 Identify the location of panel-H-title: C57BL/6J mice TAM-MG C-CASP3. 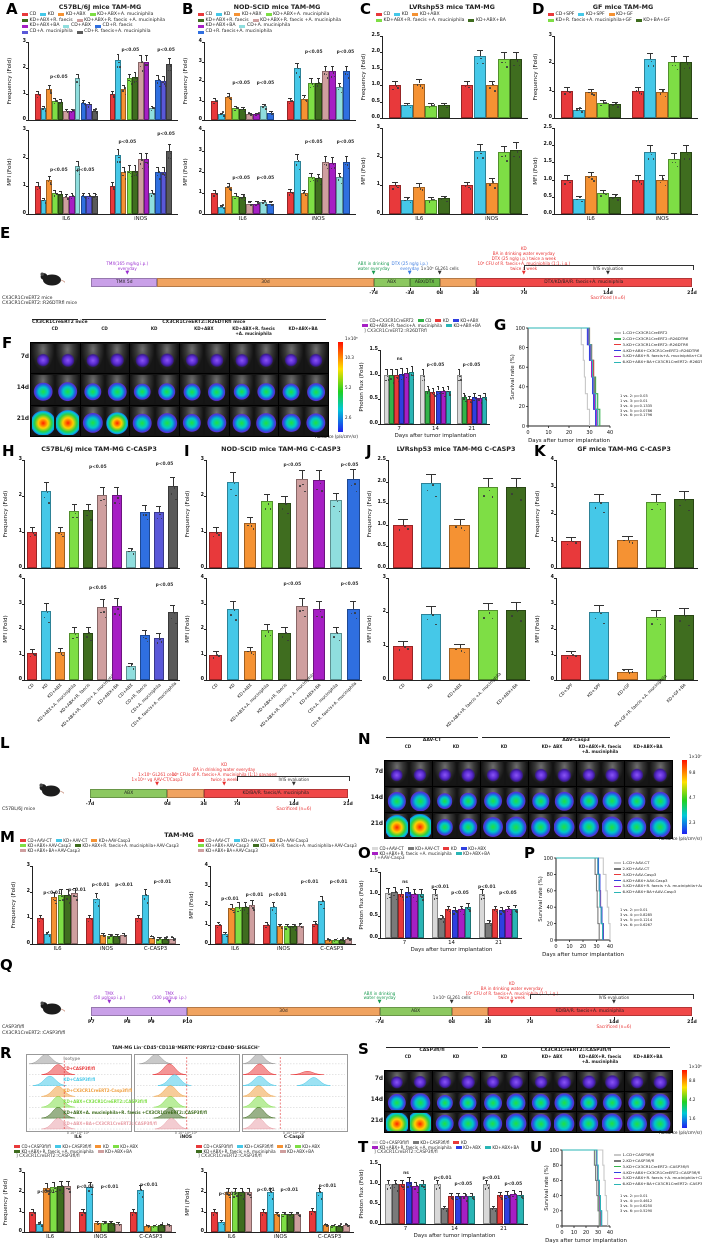
(99, 449).